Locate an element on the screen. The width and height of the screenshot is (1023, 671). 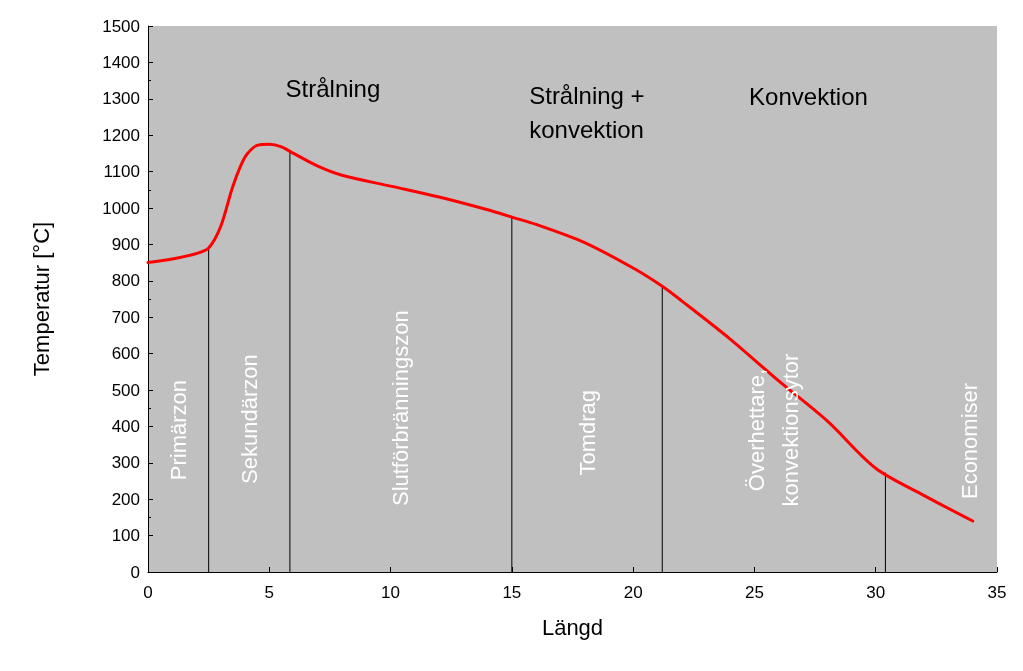
y-tick-label: 1000 is located at coordinates (121, 208).